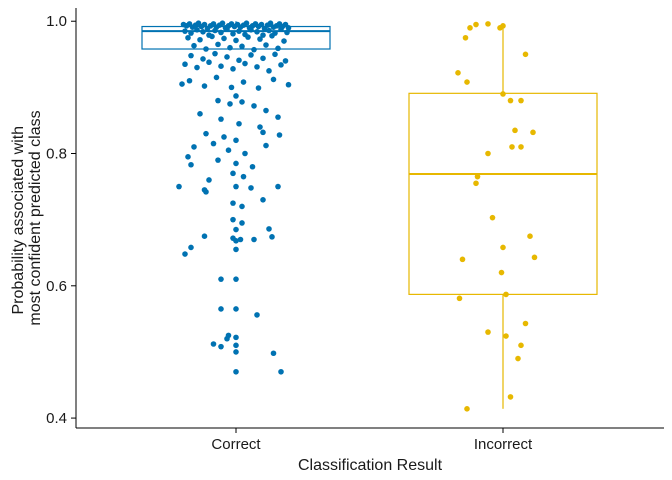 The width and height of the screenshot is (672, 480). What do you see at coordinates (56, 21) in the screenshot?
I see `y-tick-label: 1.0` at bounding box center [56, 21].